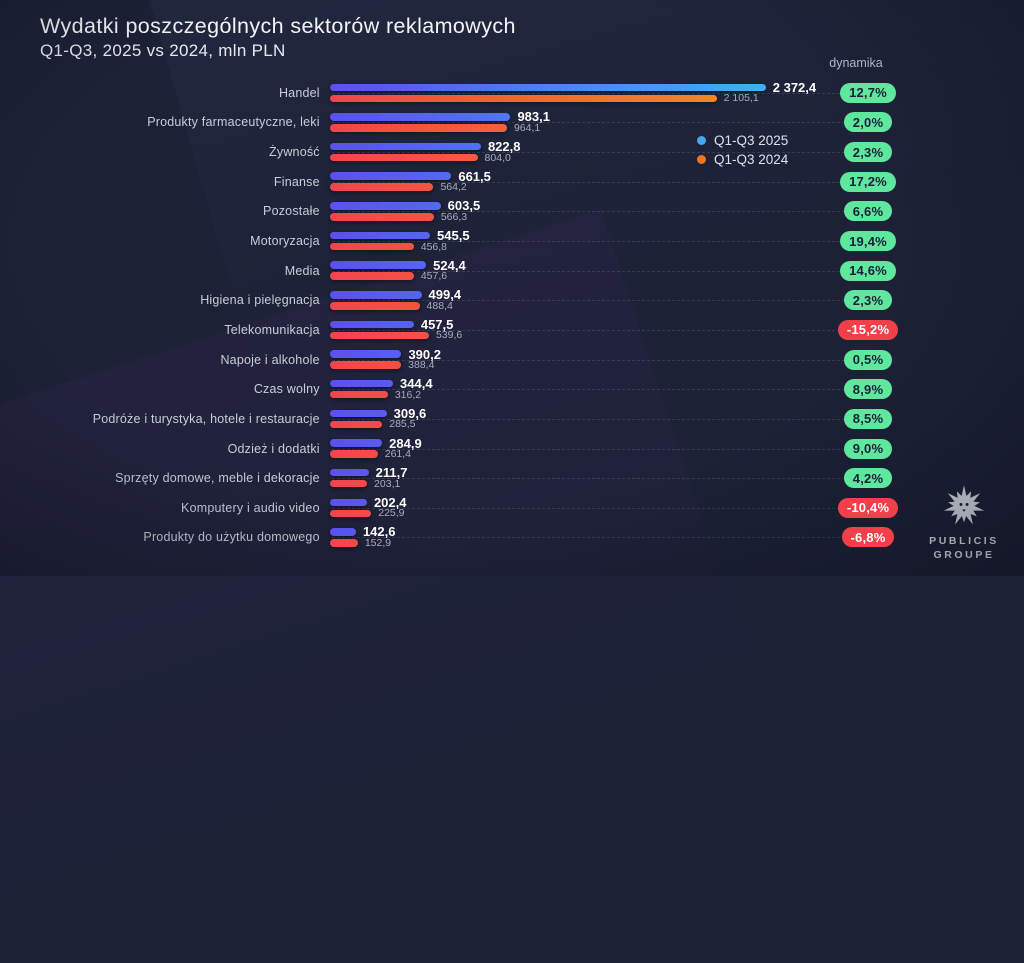 This screenshot has width=1024, height=963. What do you see at coordinates (504, 147) in the screenshot?
I see `value-label-2025: 822,8` at bounding box center [504, 147].